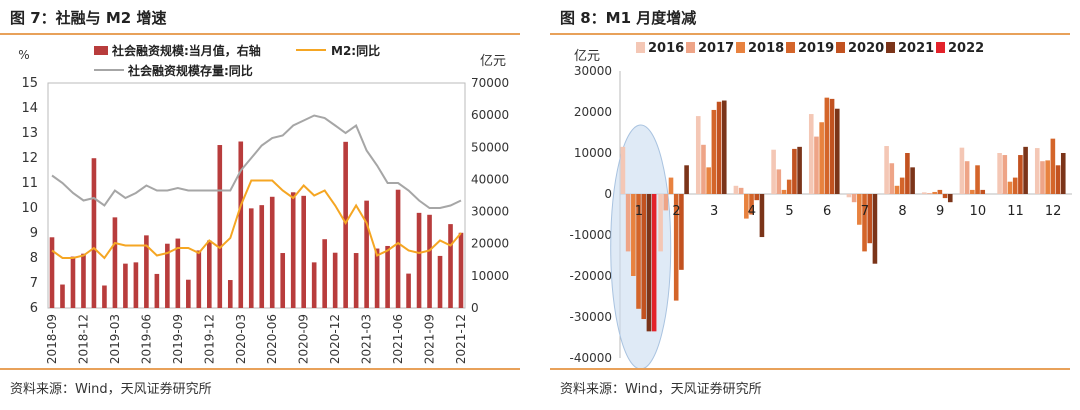  What do you see at coordinates (190, 70) in the screenshot?
I see `legend-stock-label: 社会融资规模存量:同比` at bounding box center [190, 70].